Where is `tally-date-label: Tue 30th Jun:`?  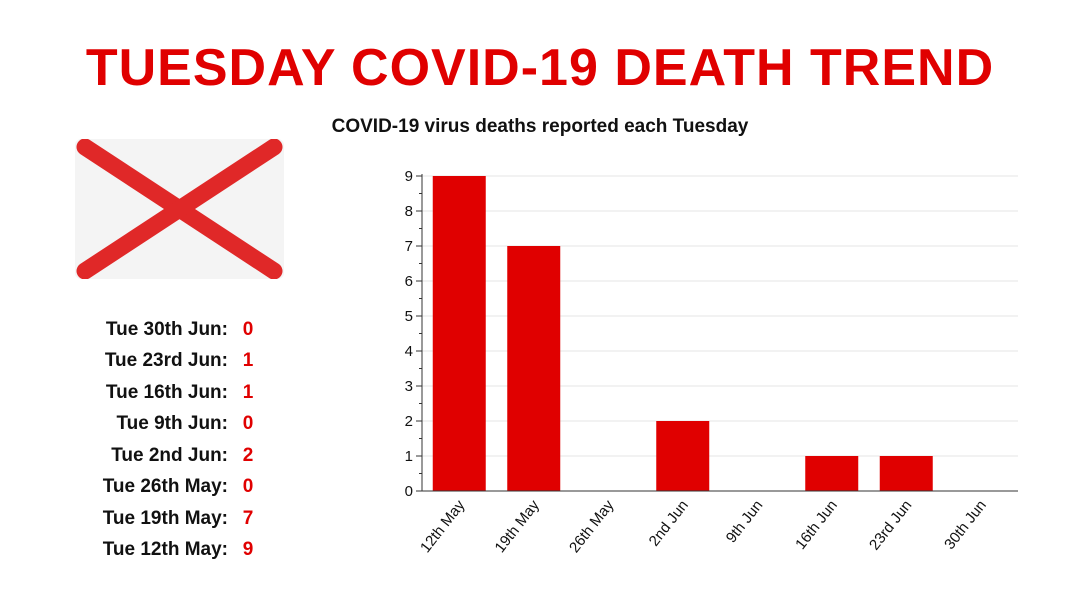
tally-date-label: Tue 30th Jun: is located at coordinates (166, 329).